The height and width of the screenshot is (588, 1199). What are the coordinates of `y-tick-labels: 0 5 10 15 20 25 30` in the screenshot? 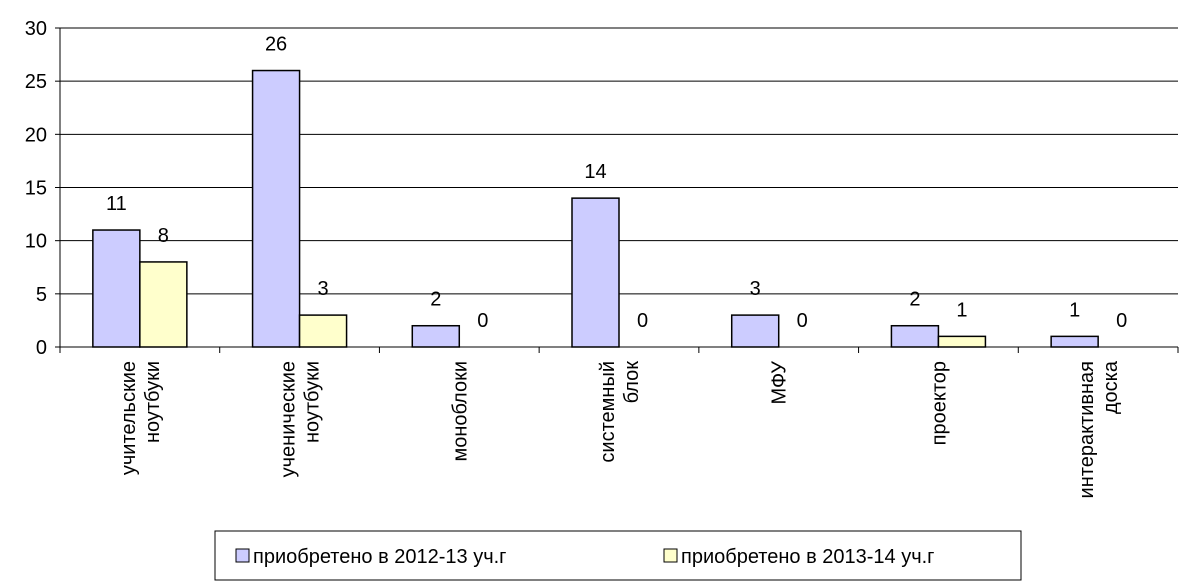 It's located at (36, 188).